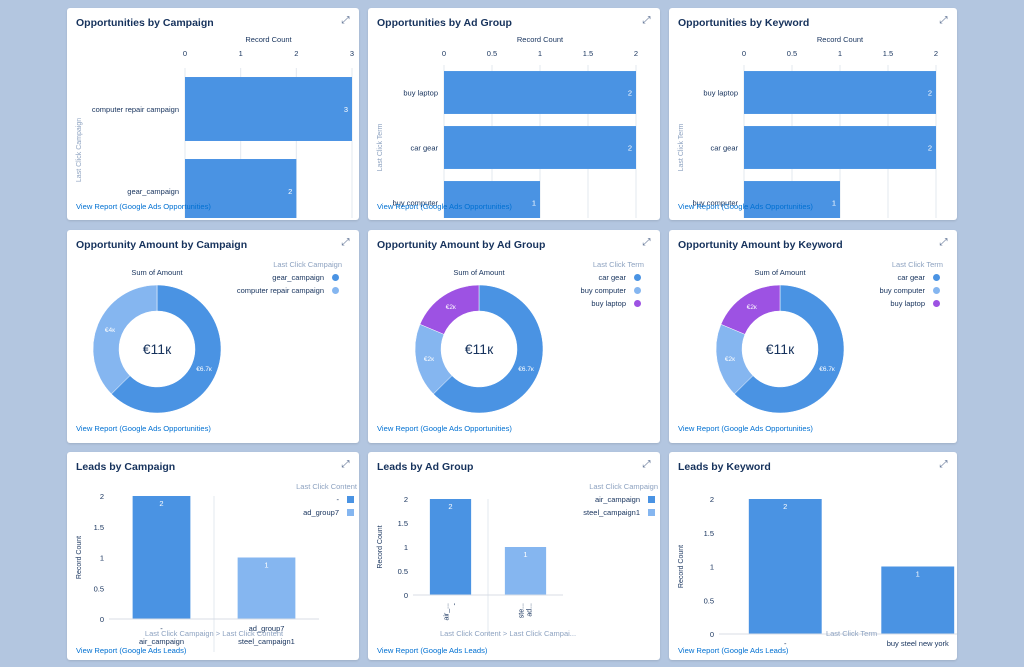  Describe the element at coordinates (153, 191) in the screenshot. I see `category-label: gear_campaign` at that location.